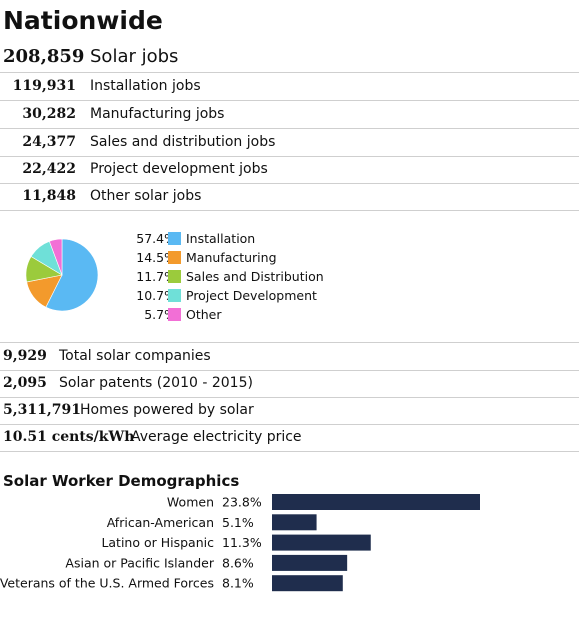 The height and width of the screenshot is (620, 579). I want to click on stat-row-companies: 9,929 Total solar companies, so click(289, 356).